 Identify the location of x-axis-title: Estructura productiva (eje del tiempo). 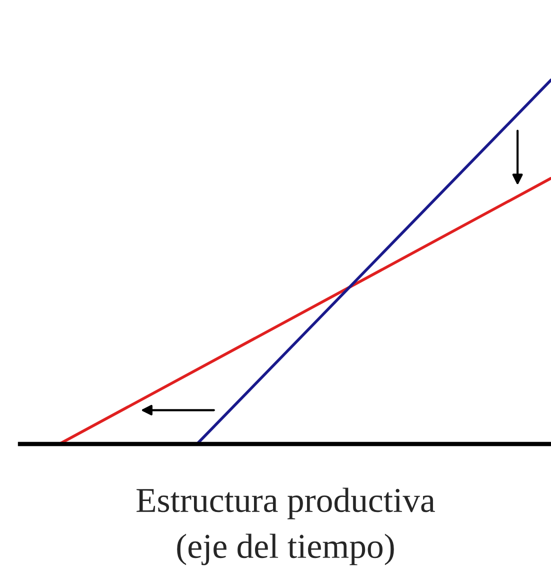
(285, 527).